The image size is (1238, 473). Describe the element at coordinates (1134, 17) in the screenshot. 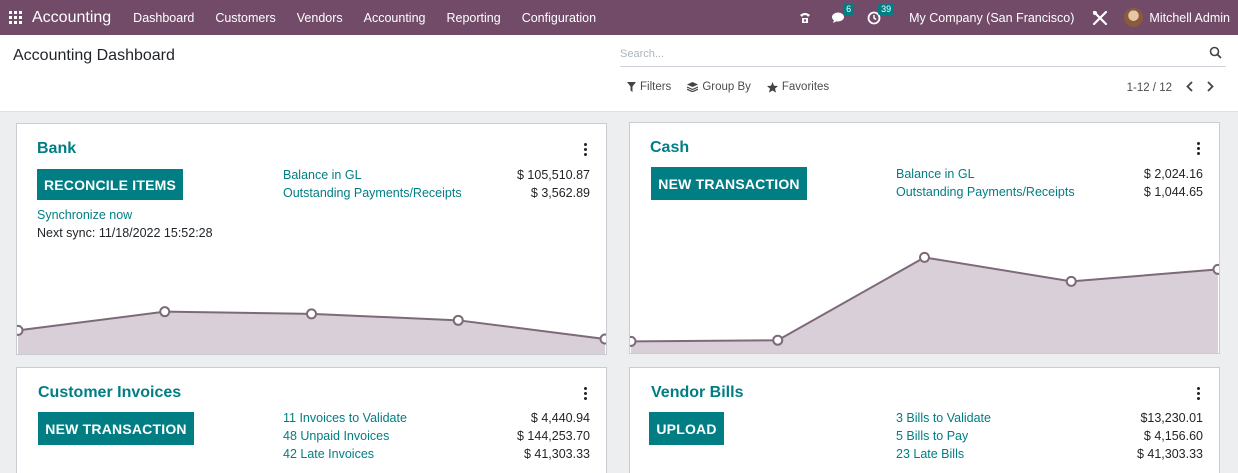

I see `user-avatar` at that location.